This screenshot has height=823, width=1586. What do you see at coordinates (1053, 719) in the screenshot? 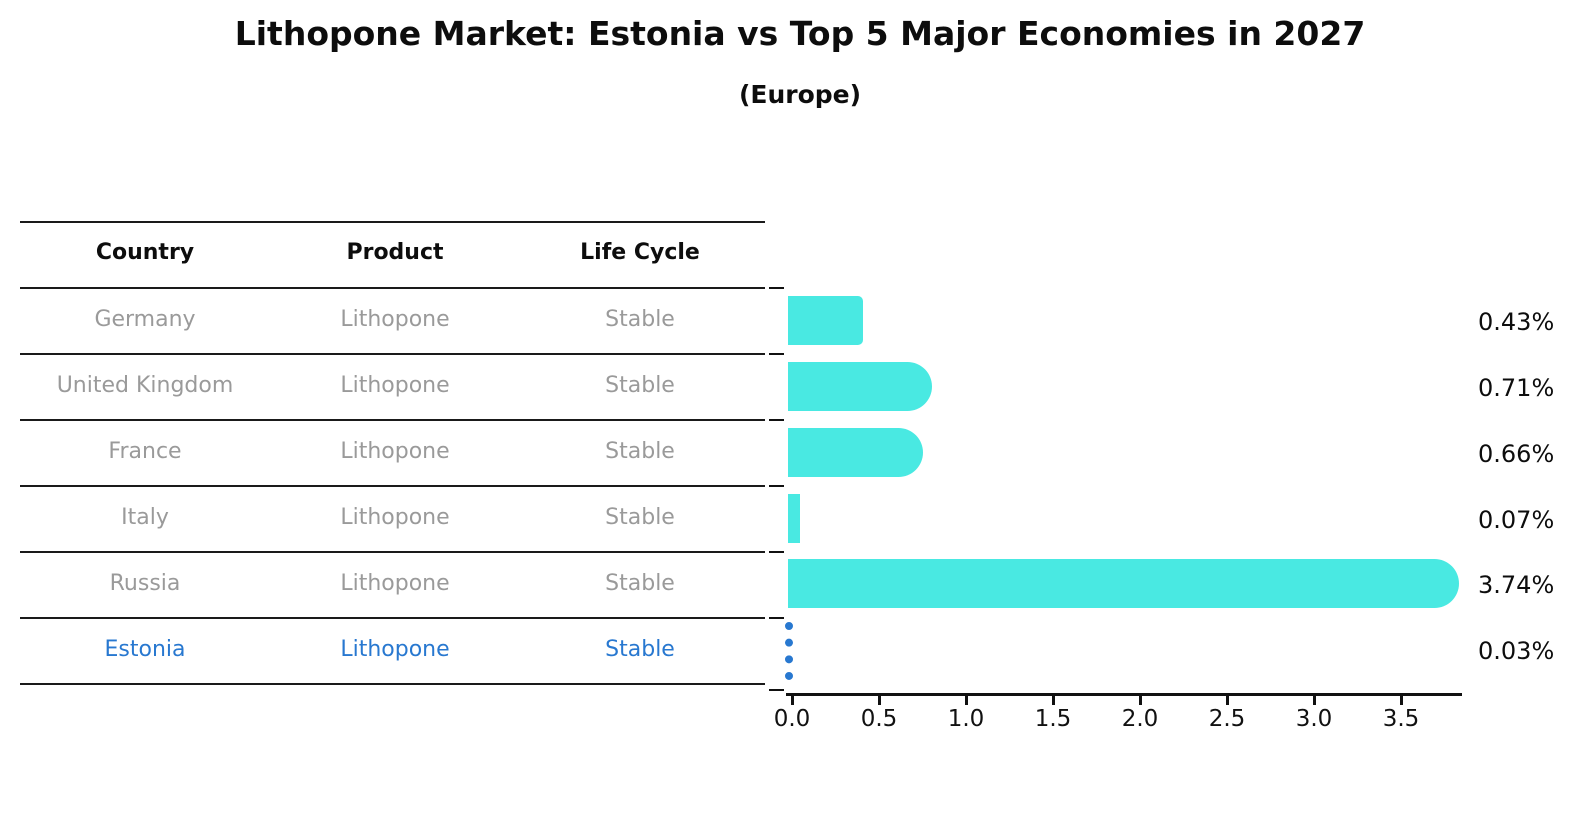
I see `x-tick-label: 1.5` at bounding box center [1053, 719].